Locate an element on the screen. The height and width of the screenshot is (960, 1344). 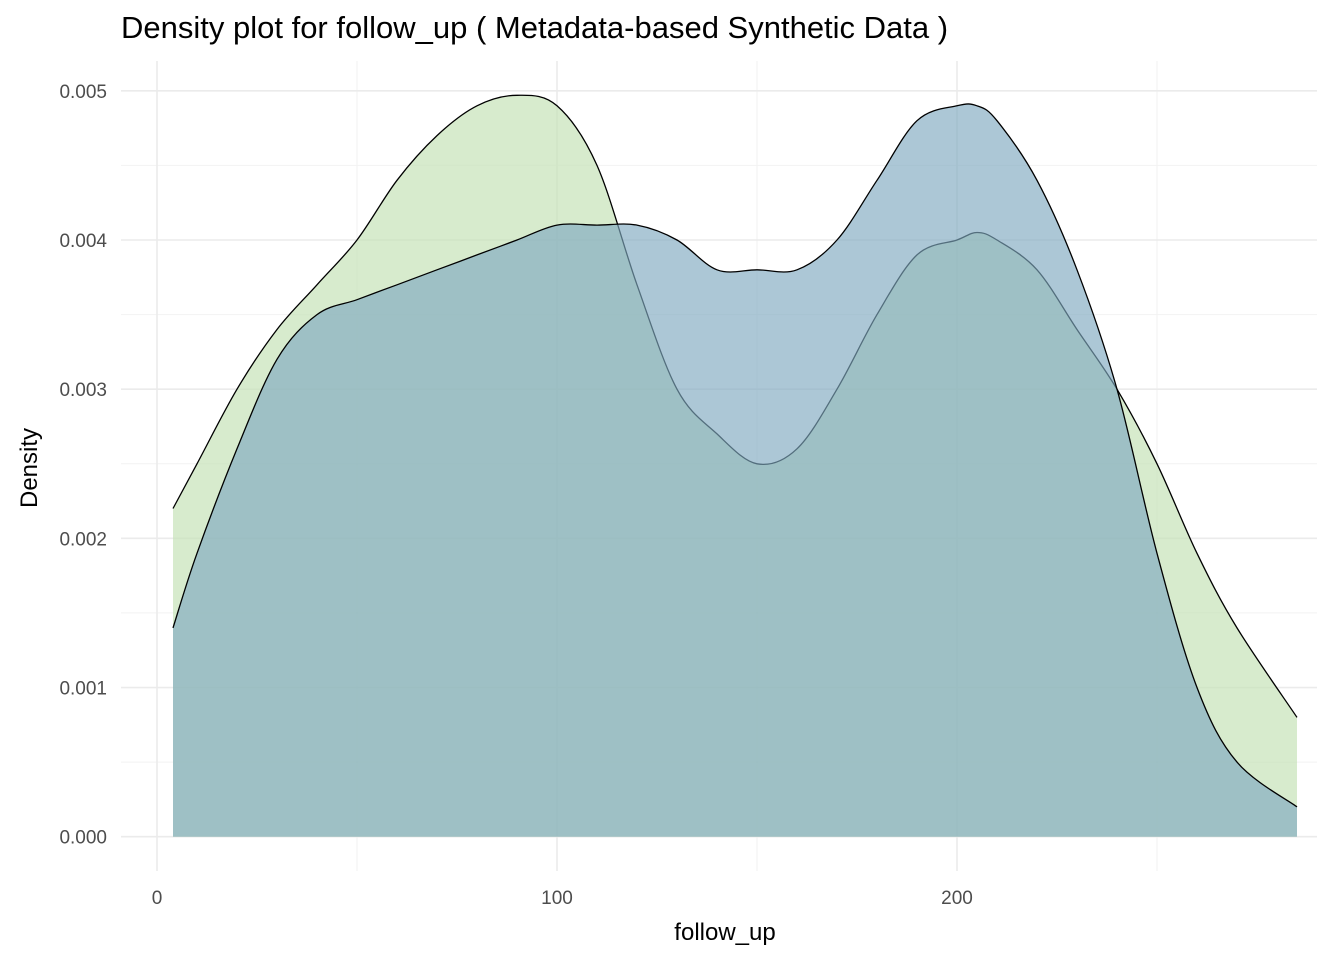
y-tick-label: 0.001 is located at coordinates (83, 689).